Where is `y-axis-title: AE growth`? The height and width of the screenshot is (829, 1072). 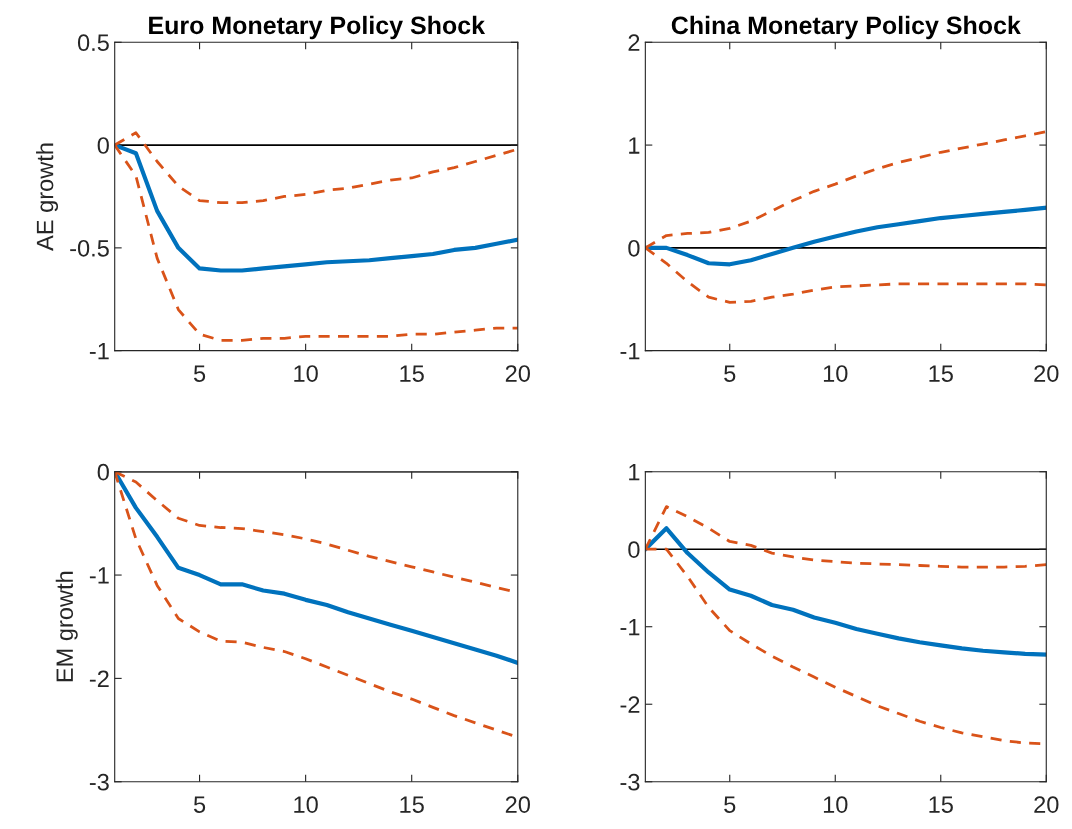
y-axis-title: AE growth is located at coordinates (47, 197).